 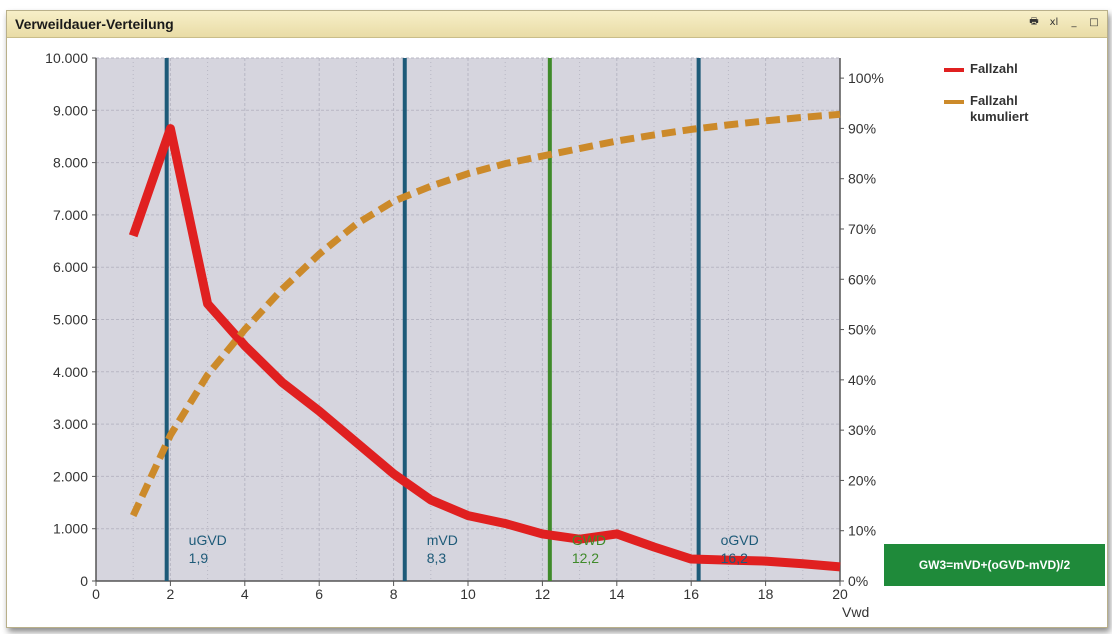 What do you see at coordinates (70, 163) in the screenshot?
I see `y-tick-label-left: 8.000` at bounding box center [70, 163].